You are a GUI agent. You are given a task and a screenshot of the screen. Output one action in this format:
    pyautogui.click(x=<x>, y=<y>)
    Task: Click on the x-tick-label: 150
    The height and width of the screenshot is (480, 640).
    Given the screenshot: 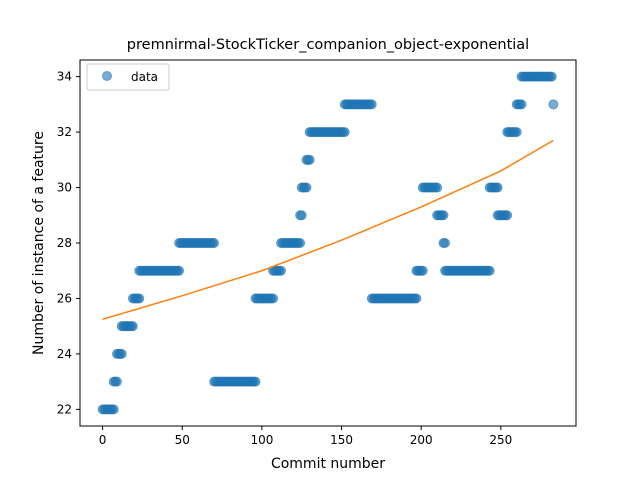 What is the action you would take?
    pyautogui.click(x=341, y=440)
    